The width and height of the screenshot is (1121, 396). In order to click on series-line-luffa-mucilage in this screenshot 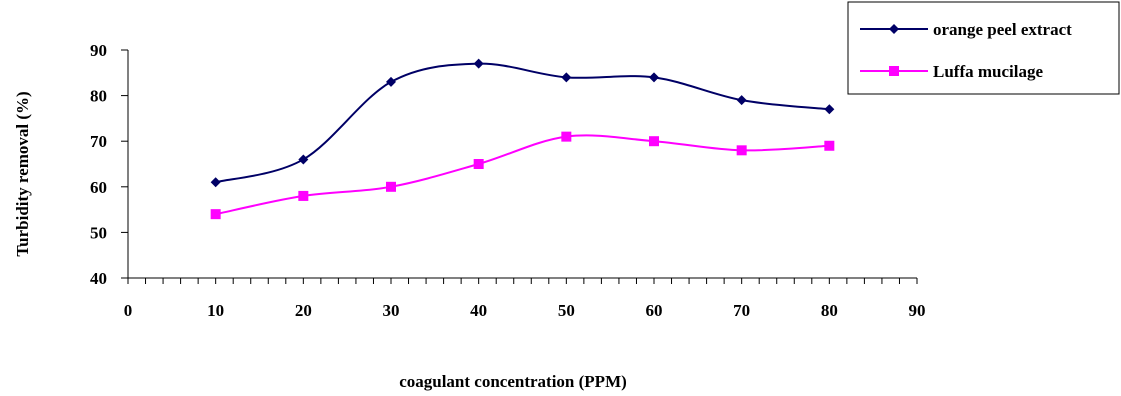, I will do `click(522, 175)`.